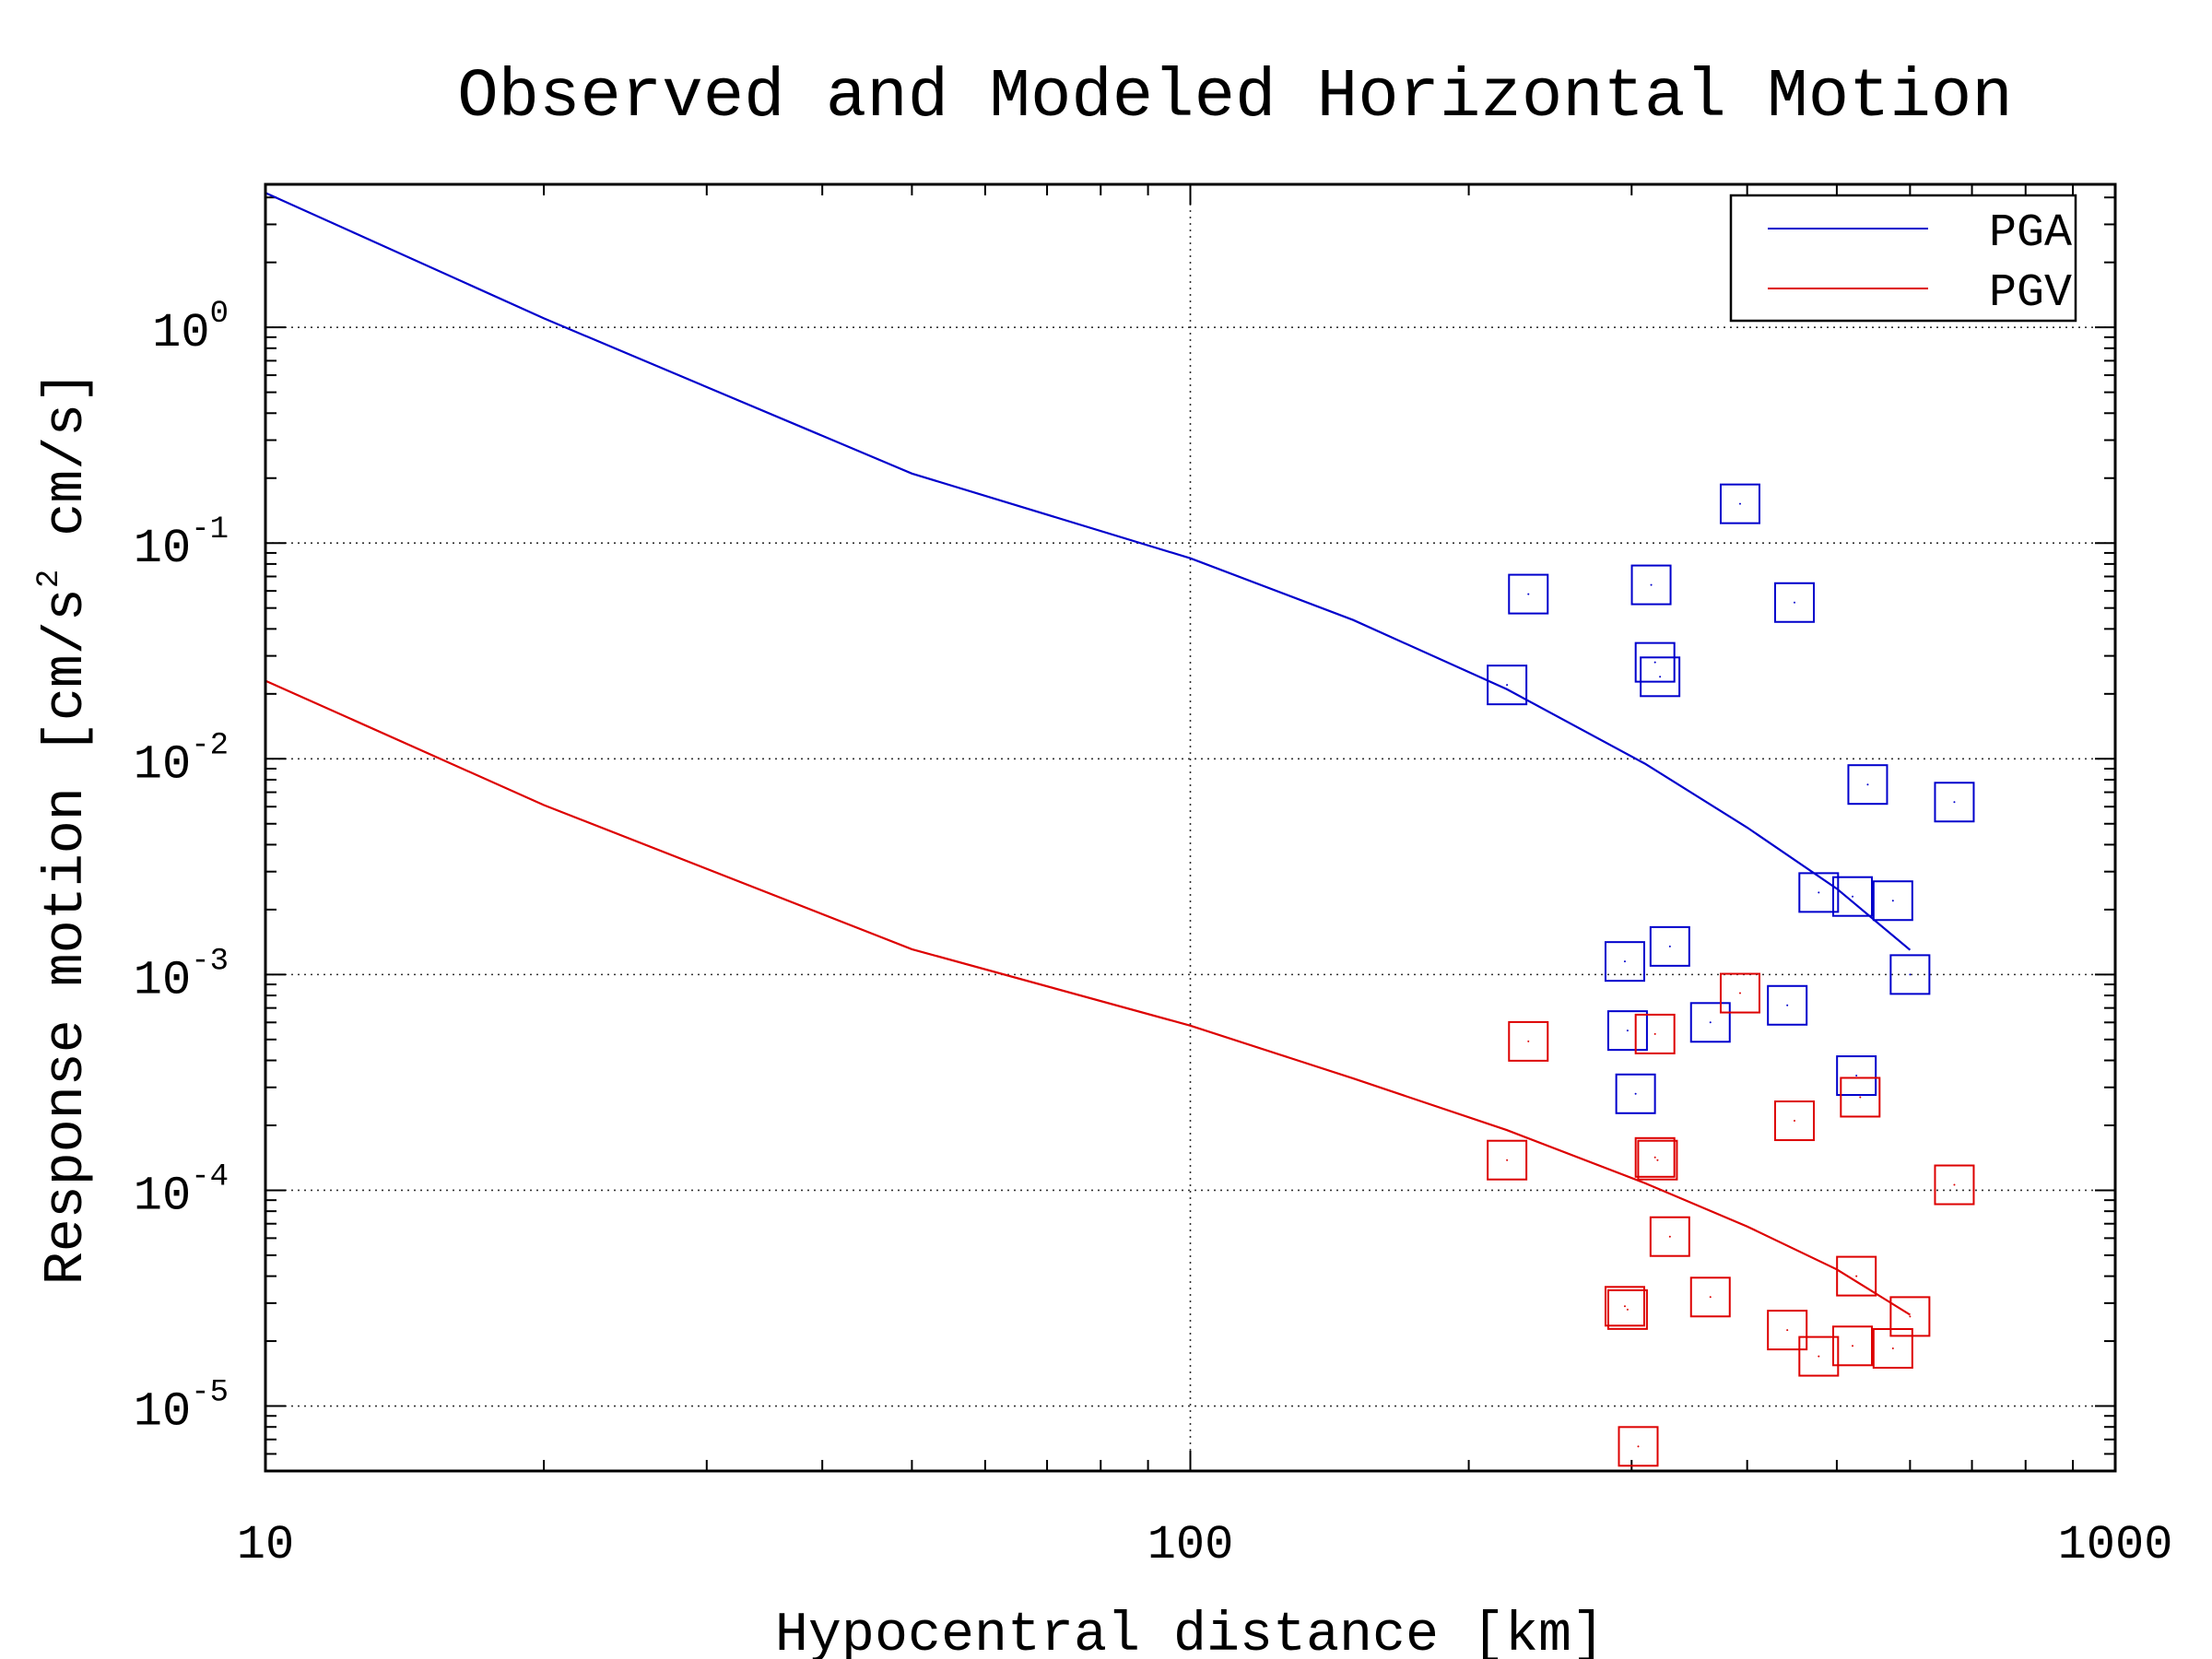  I want to click on y-tick-label-exponent: -1, so click(210, 529).